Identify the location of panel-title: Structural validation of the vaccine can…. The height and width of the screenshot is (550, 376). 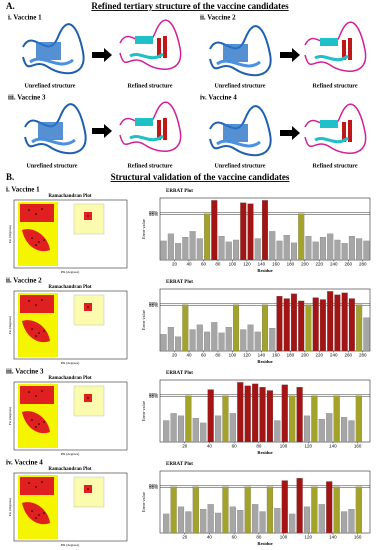
(200, 177).